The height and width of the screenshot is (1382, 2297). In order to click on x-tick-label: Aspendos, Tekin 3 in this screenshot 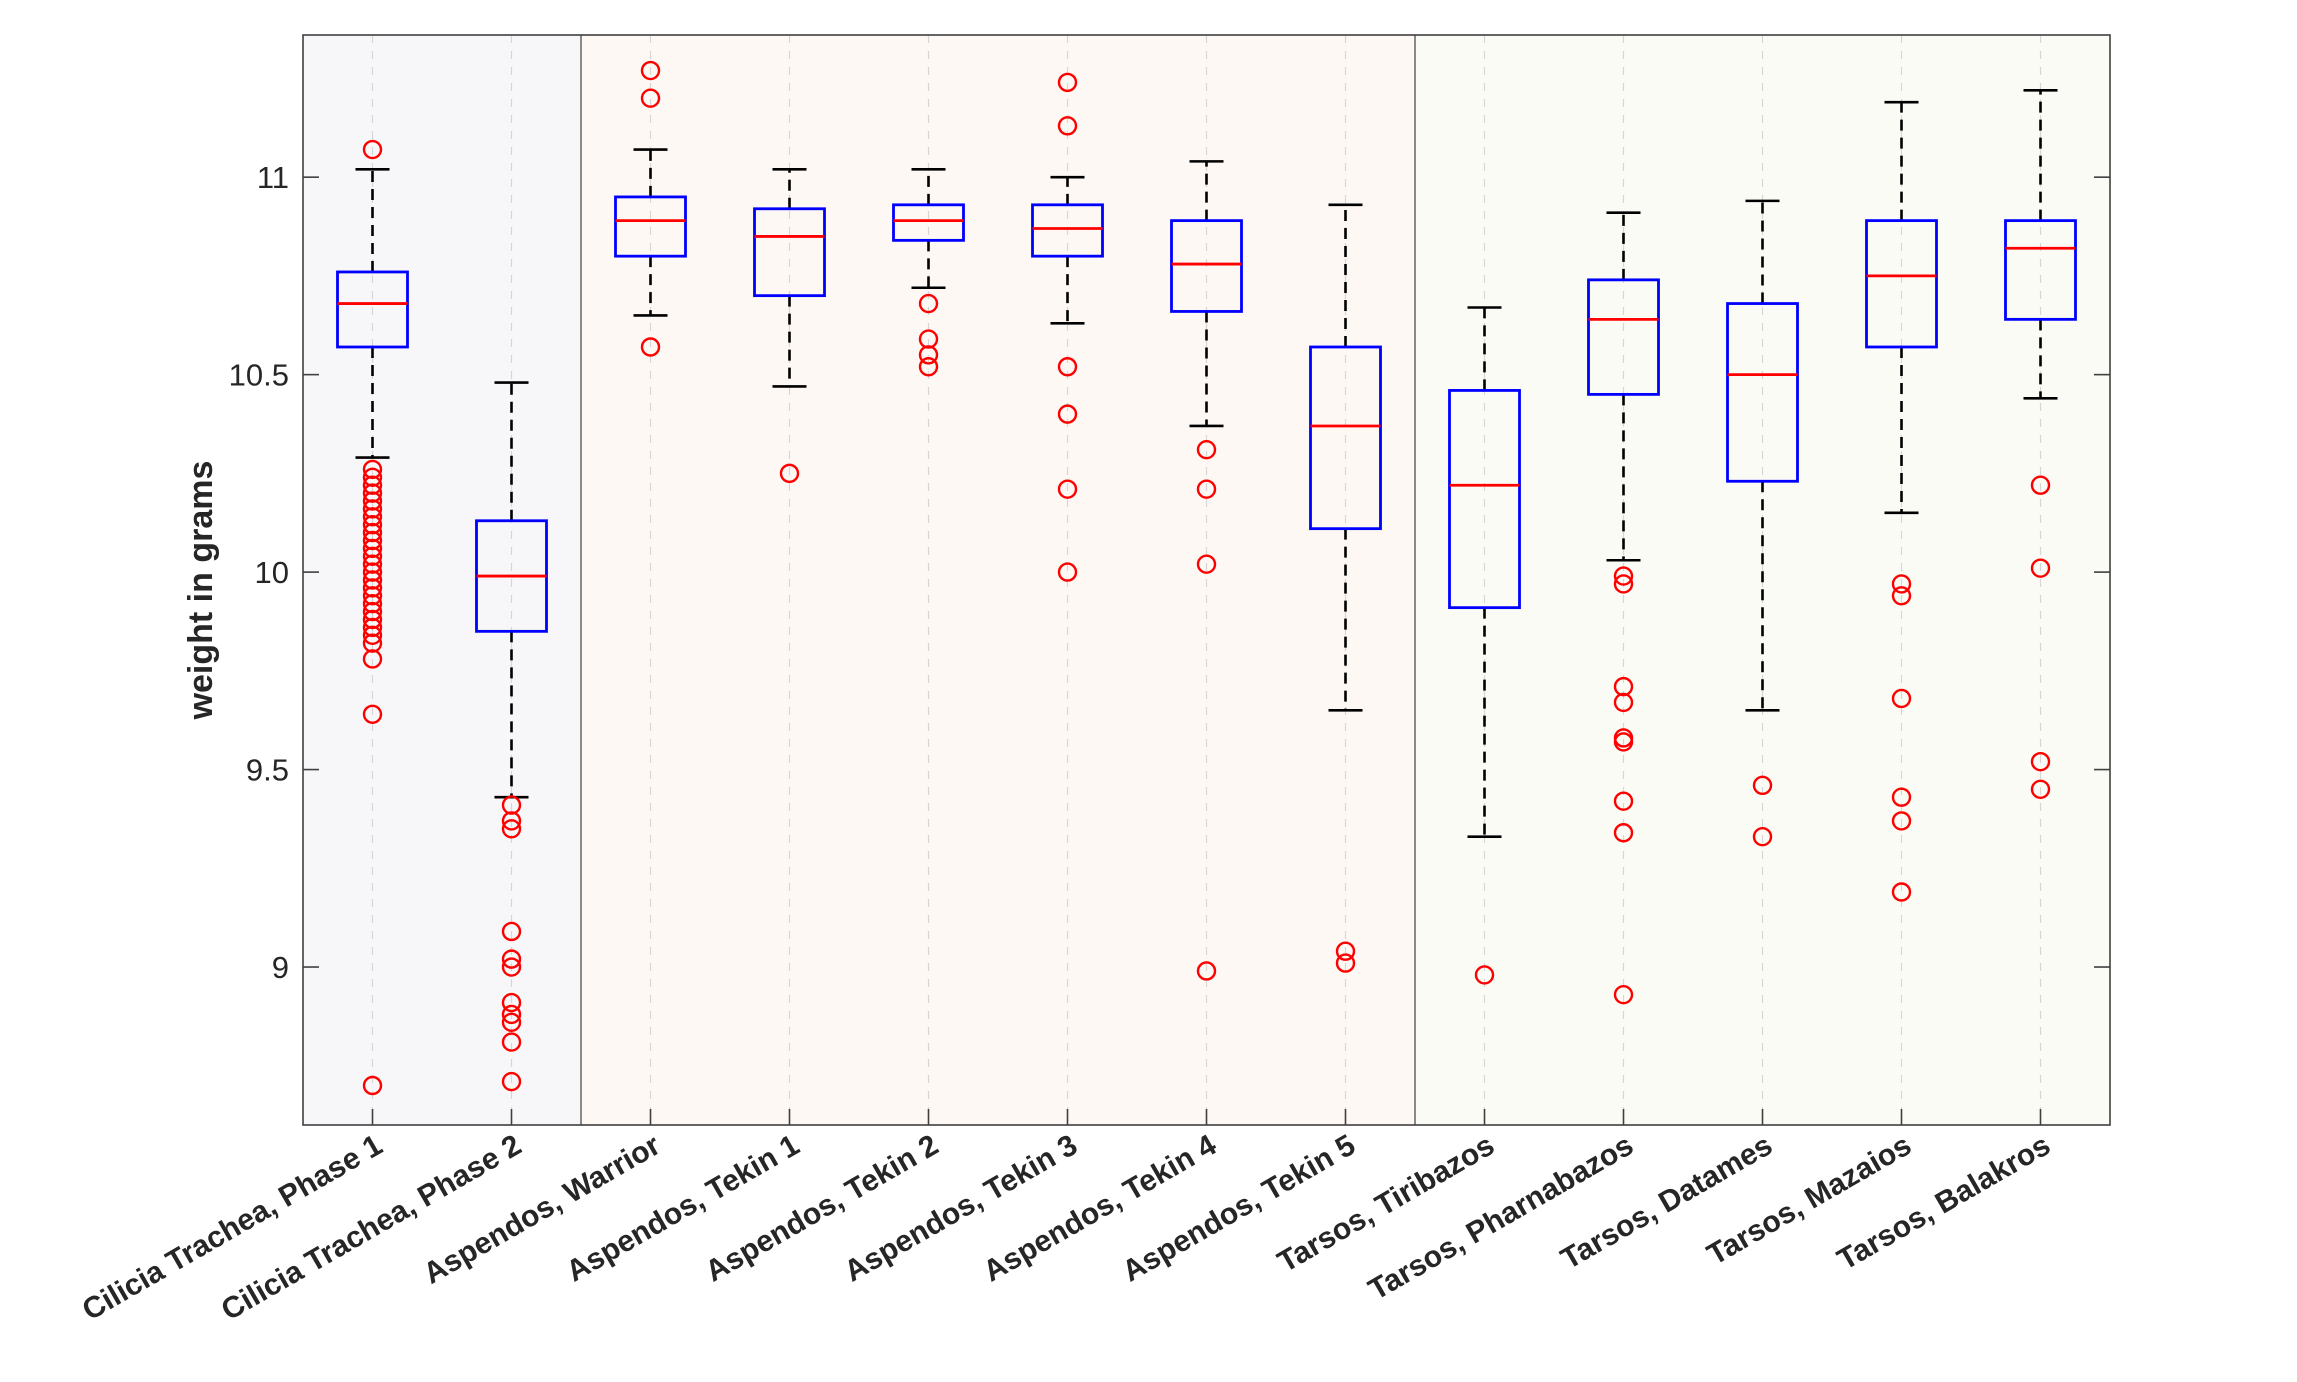, I will do `click(961, 1208)`.